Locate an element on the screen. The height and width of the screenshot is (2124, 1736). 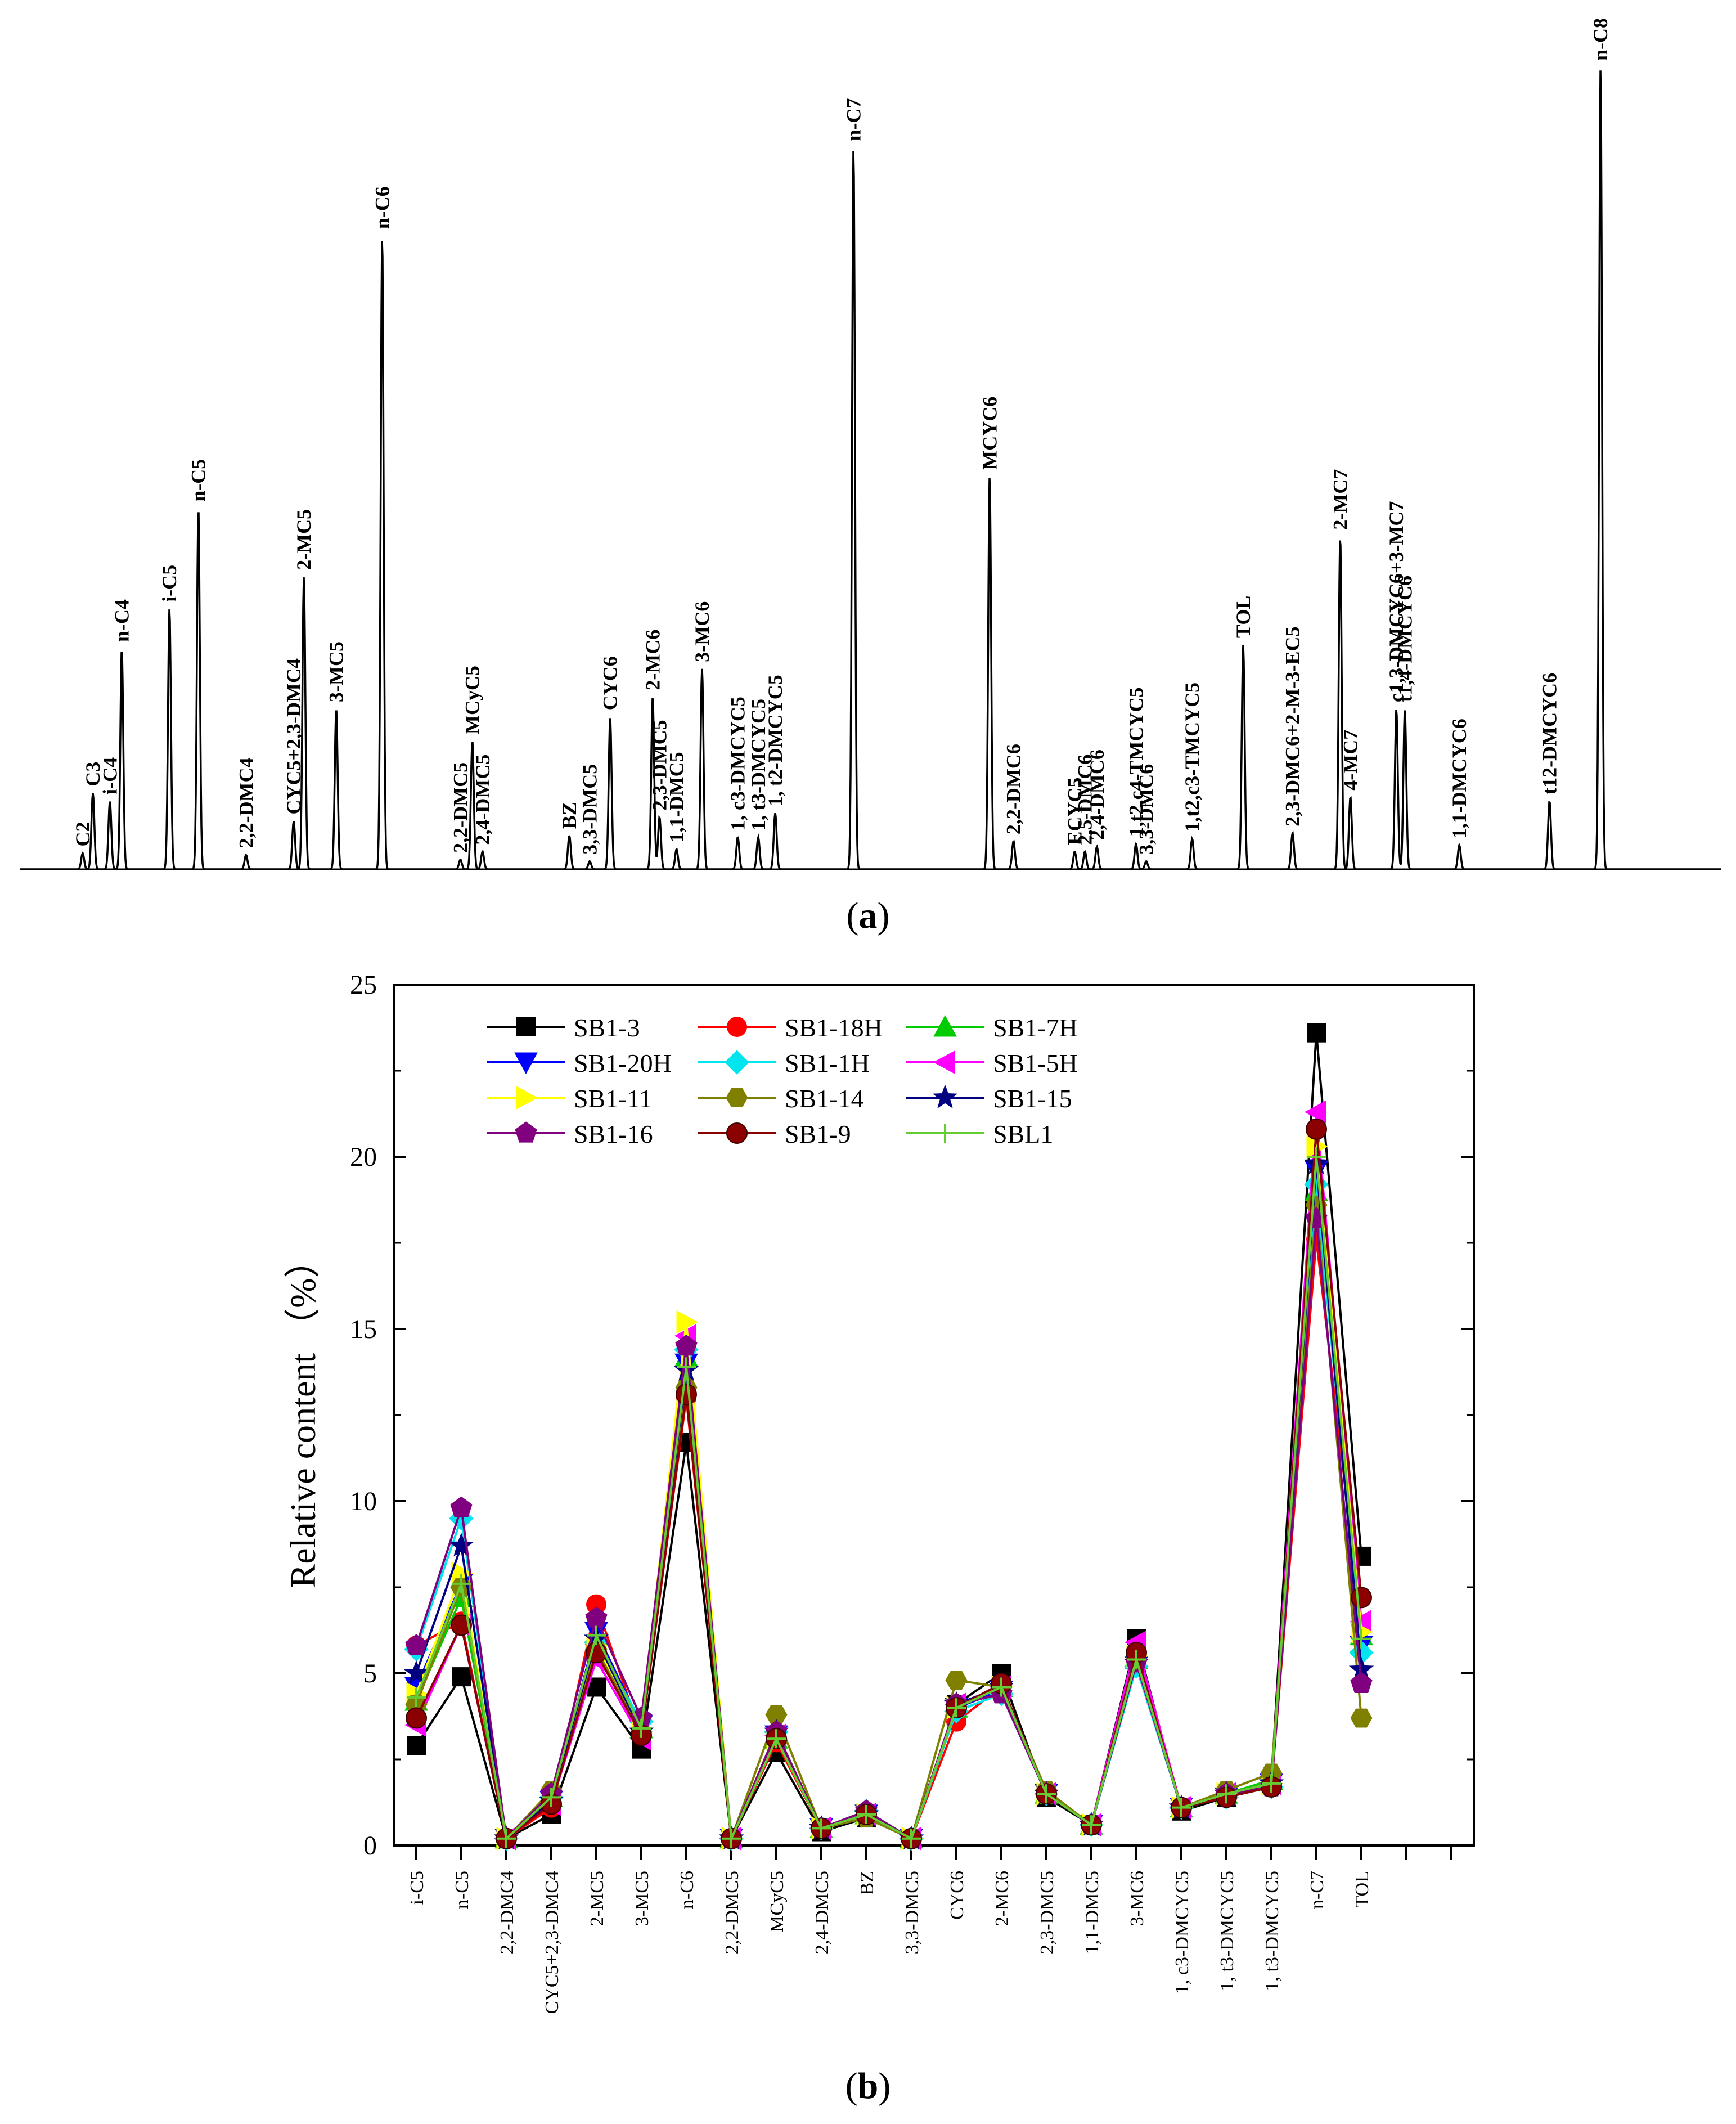
peak-label: 1, t3-DMCYC5 is located at coordinates (759, 765).